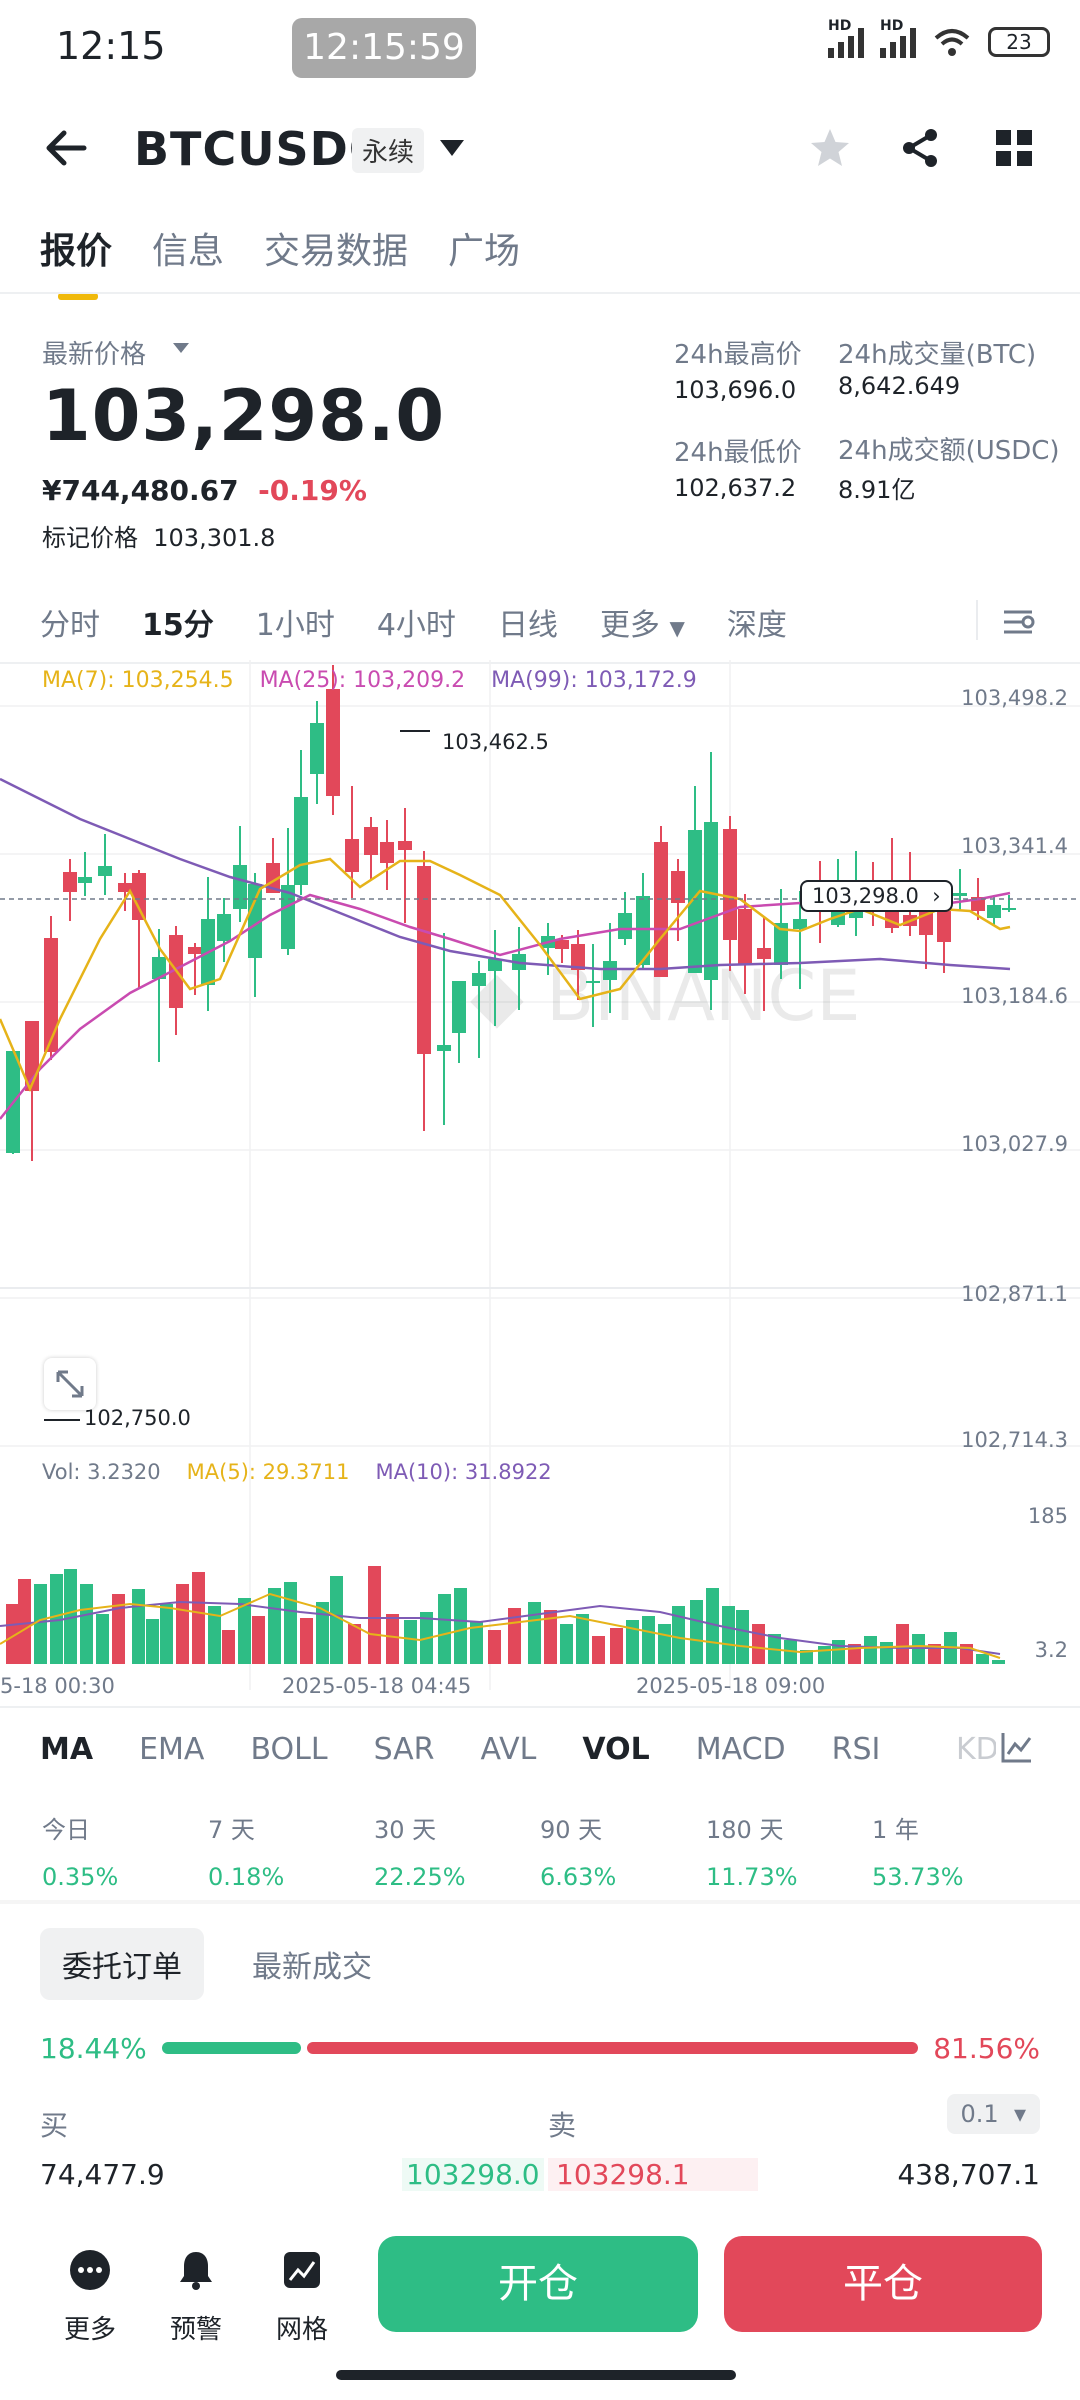 The image size is (1080, 2400). Describe the element at coordinates (876, 896) in the screenshot. I see `current-price-tag: 103,298.0 ›` at that location.